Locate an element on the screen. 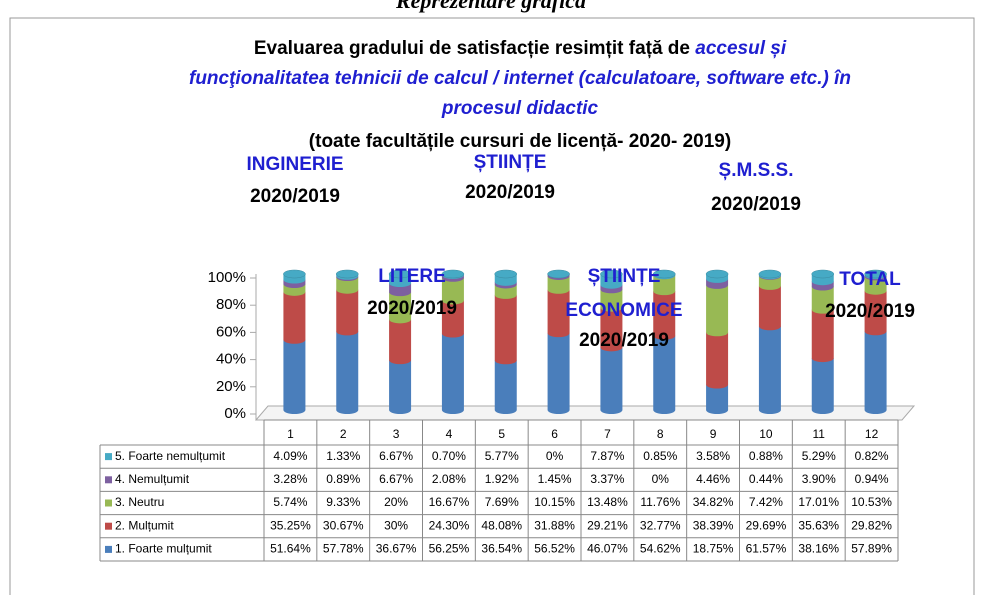  x-tick-label: 8 is located at coordinates (660, 434).